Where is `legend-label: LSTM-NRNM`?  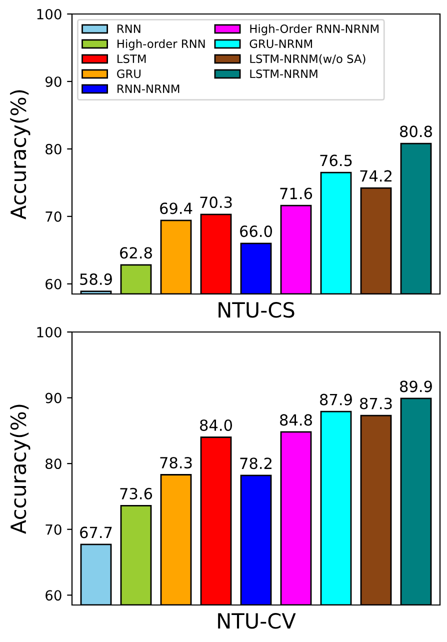
legend-label: LSTM-NRNM is located at coordinates (284, 73).